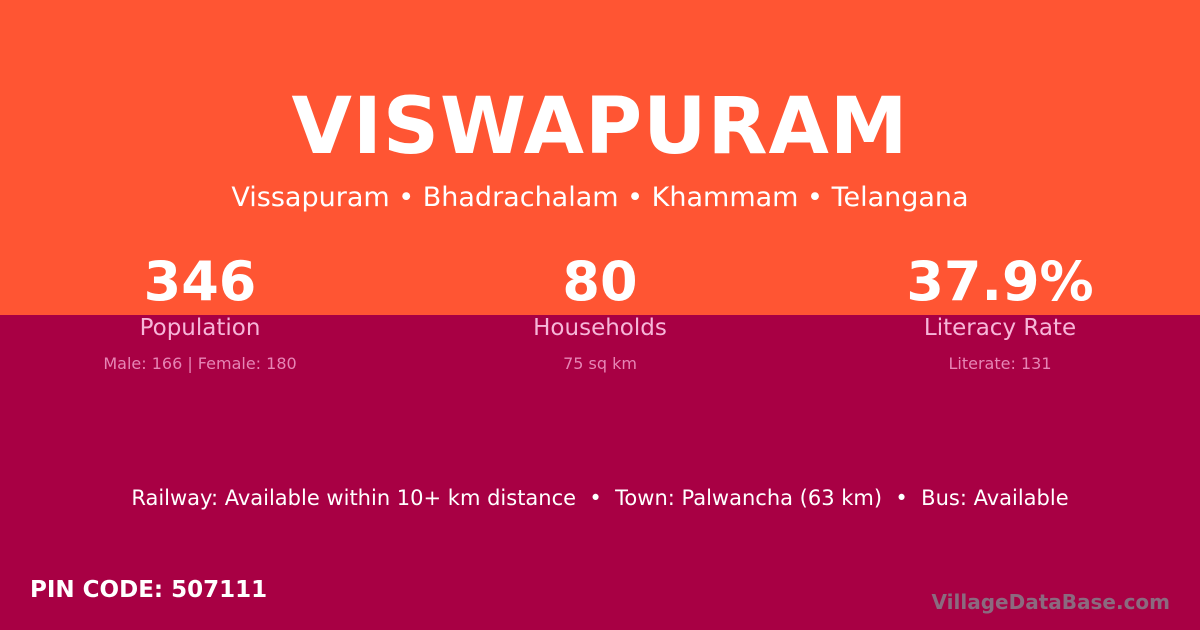 Image resolution: width=1200 pixels, height=630 pixels. I want to click on stat-detail: Literate: 131, so click(1000, 363).